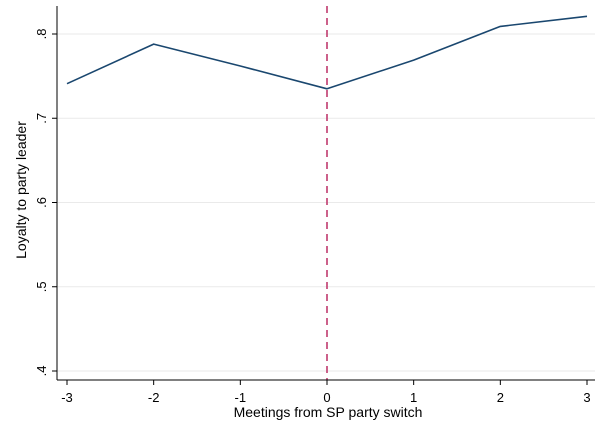 This screenshot has width=597, height=430. Describe the element at coordinates (586, 397) in the screenshot. I see `x-tick-label-6: 3` at that location.